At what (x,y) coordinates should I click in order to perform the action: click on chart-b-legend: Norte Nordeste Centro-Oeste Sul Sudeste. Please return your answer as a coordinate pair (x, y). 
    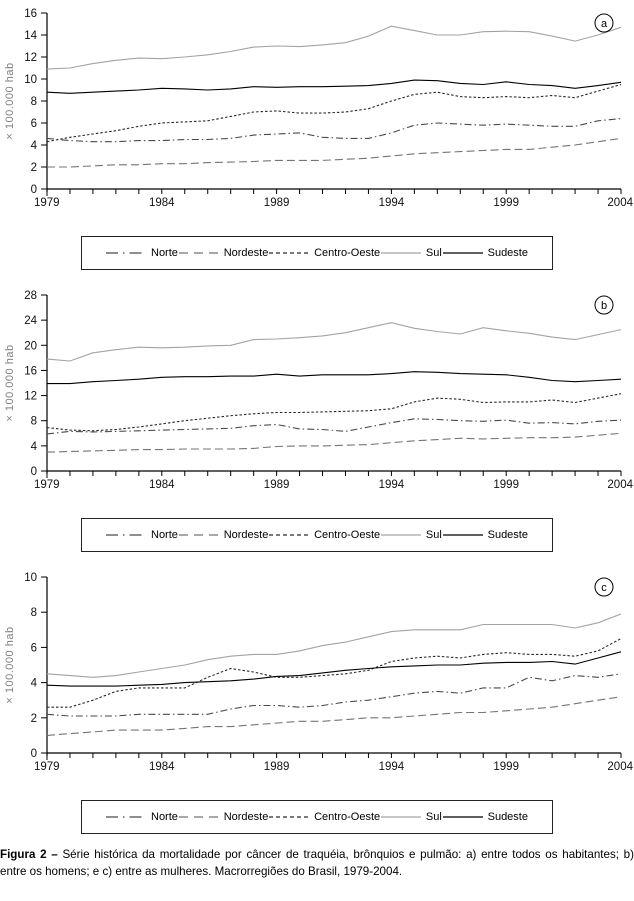
    Looking at the image, I should click on (317, 535).